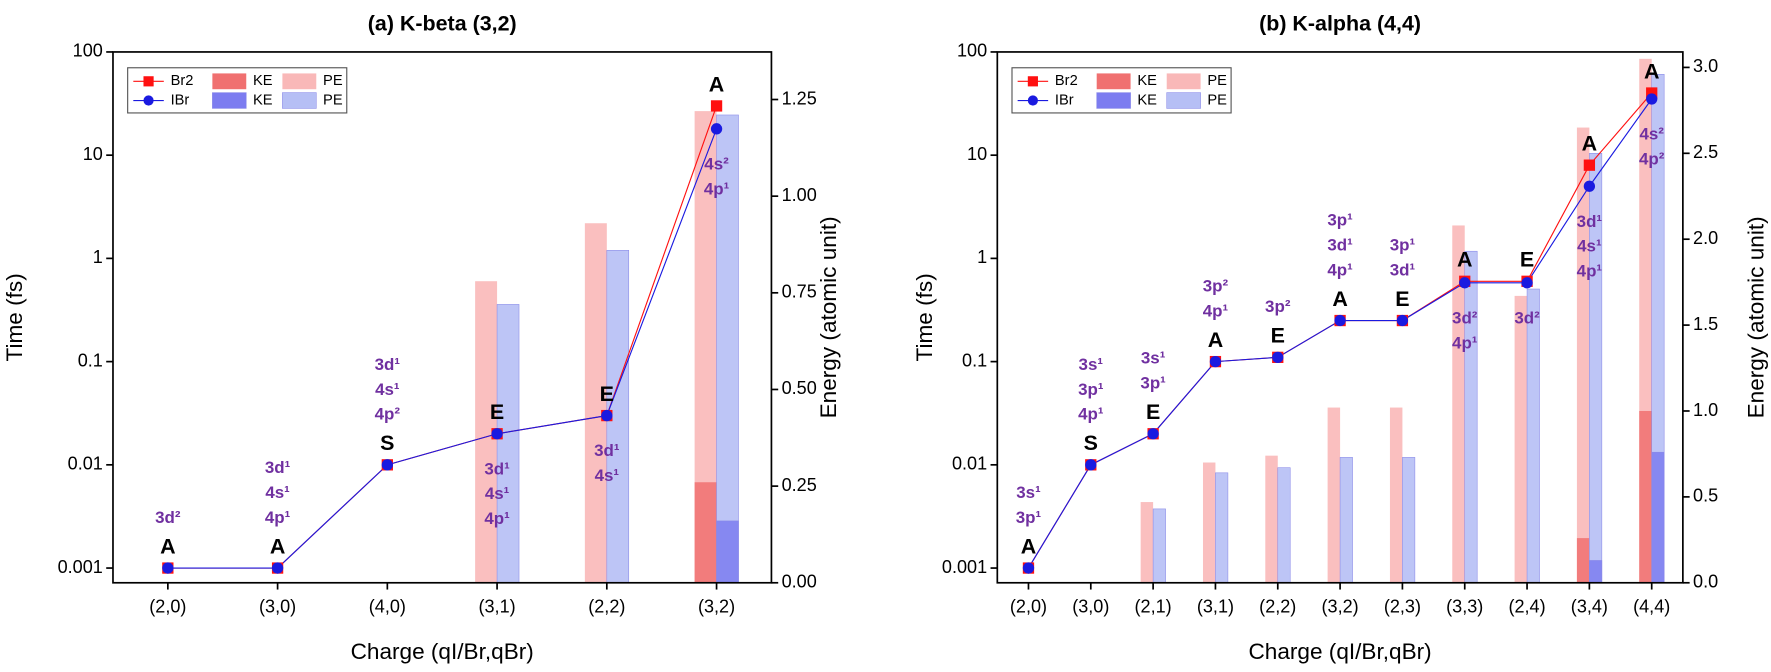 The width and height of the screenshot is (1771, 672). I want to click on y2-tick-label: 0.50, so click(799, 388).